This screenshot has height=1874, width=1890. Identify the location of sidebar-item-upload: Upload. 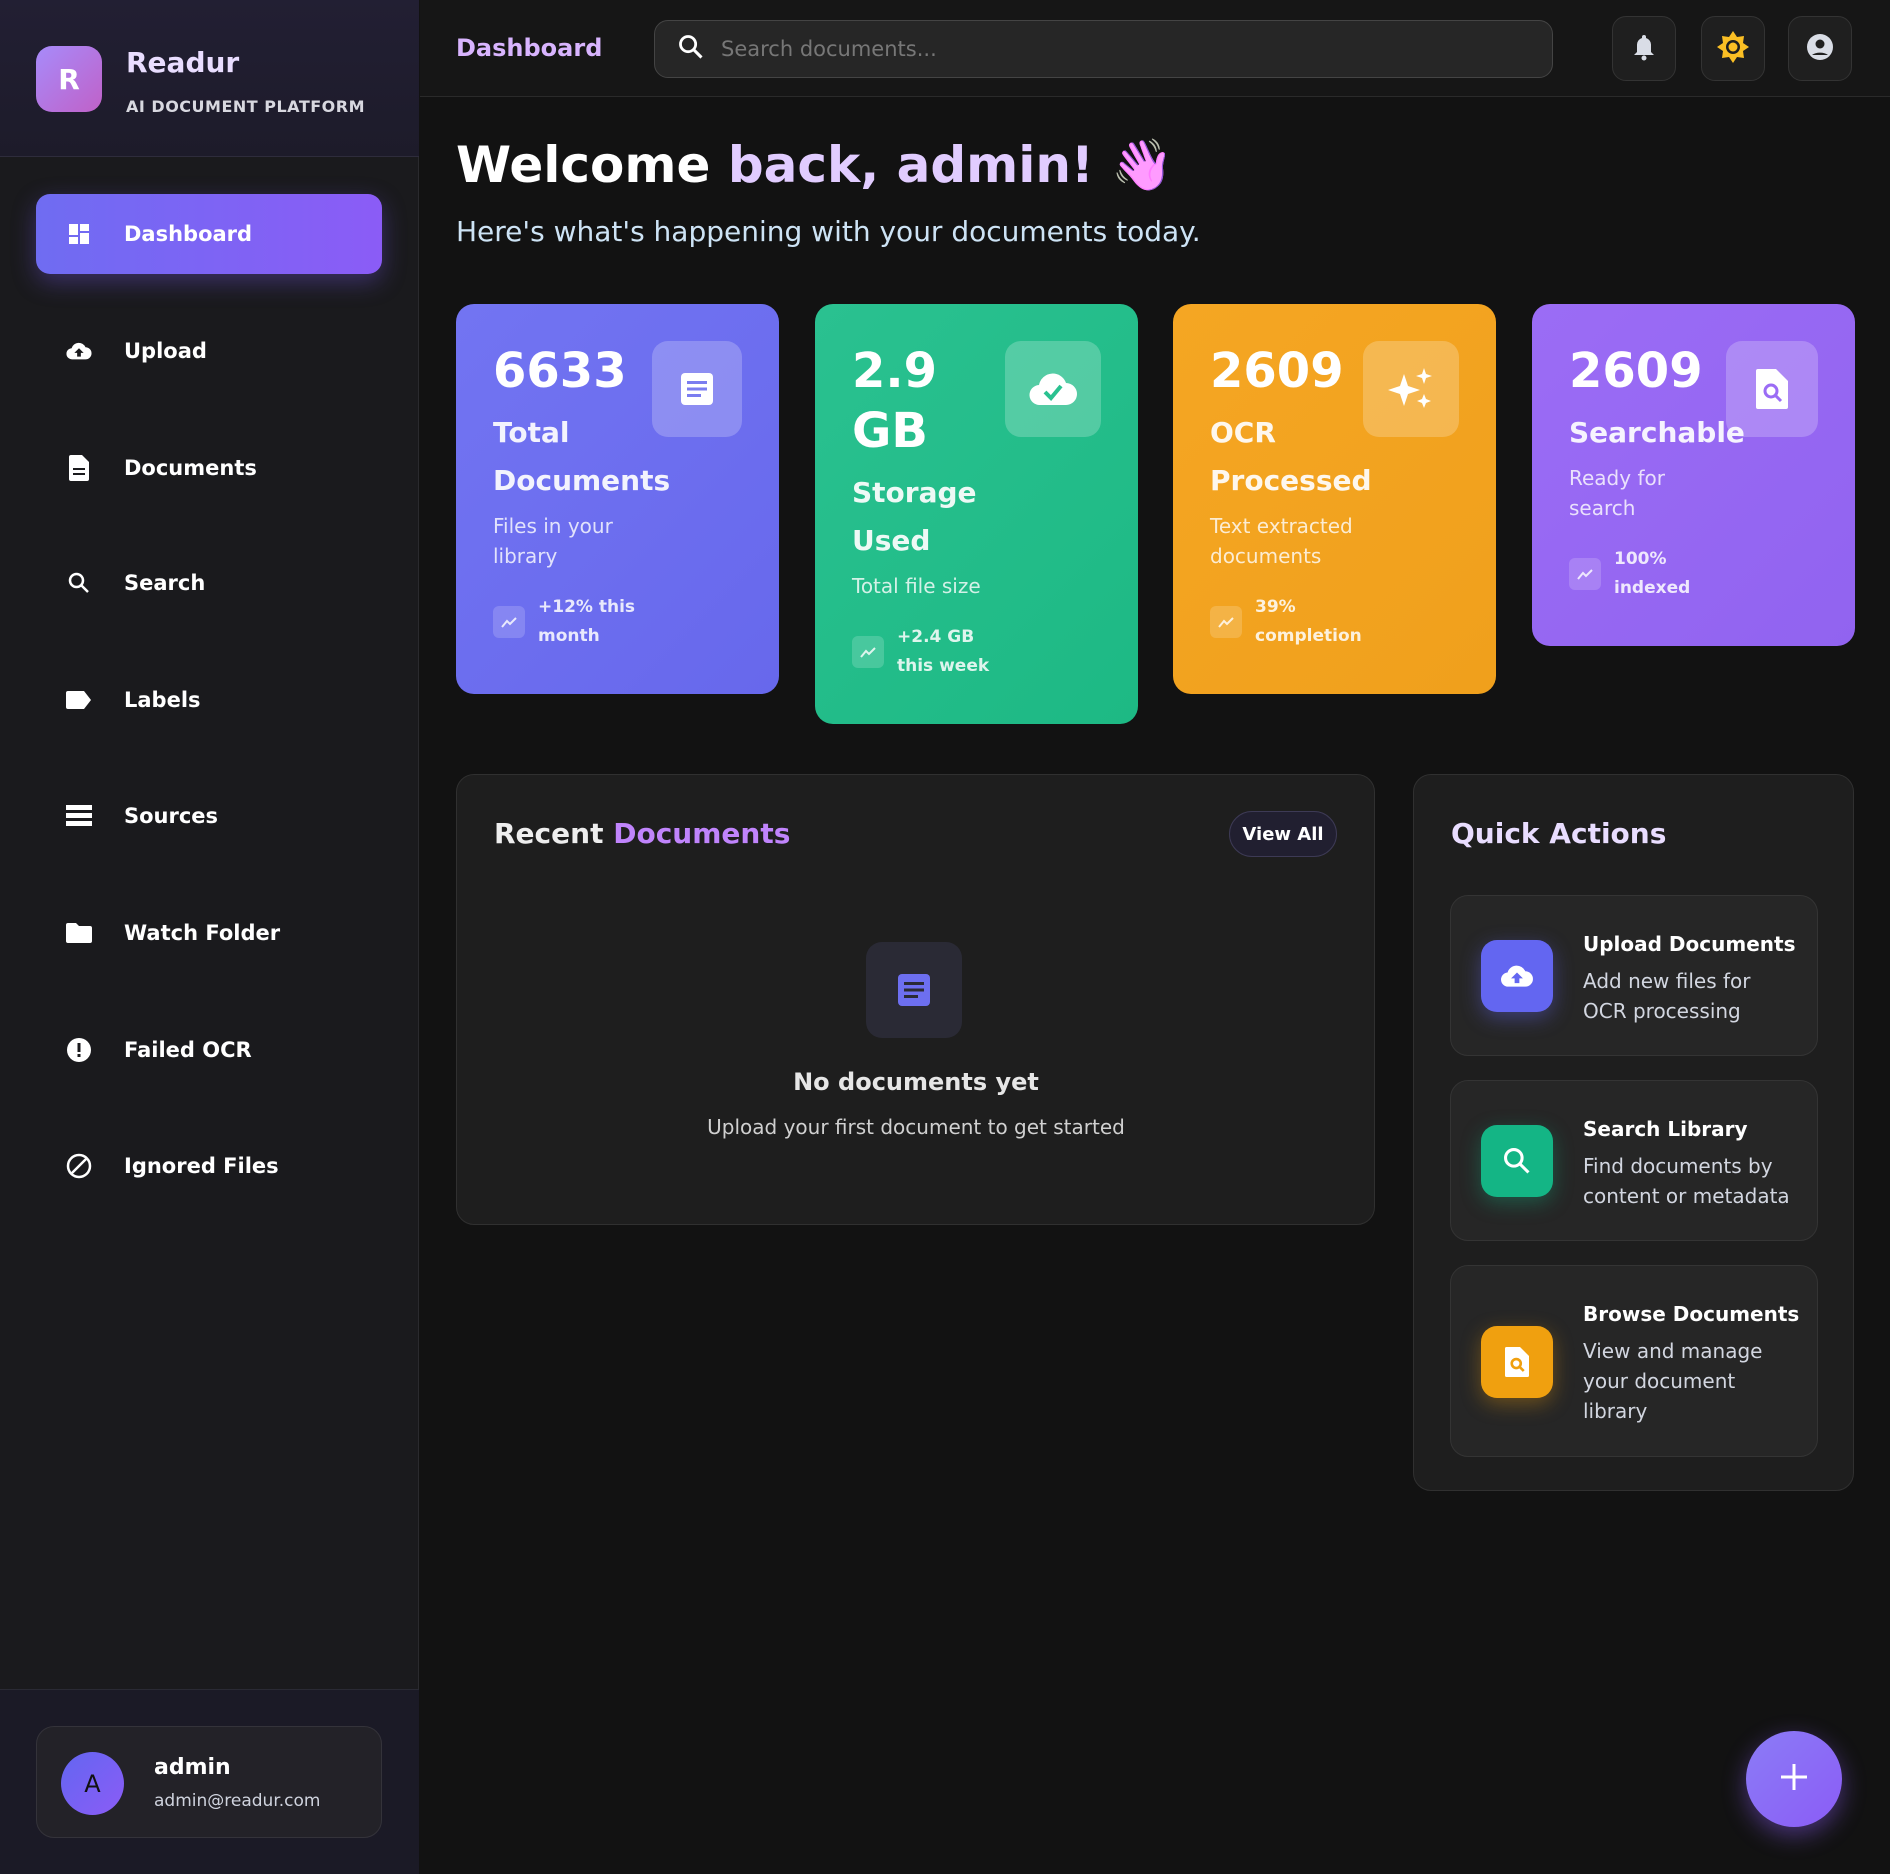
(209, 351).